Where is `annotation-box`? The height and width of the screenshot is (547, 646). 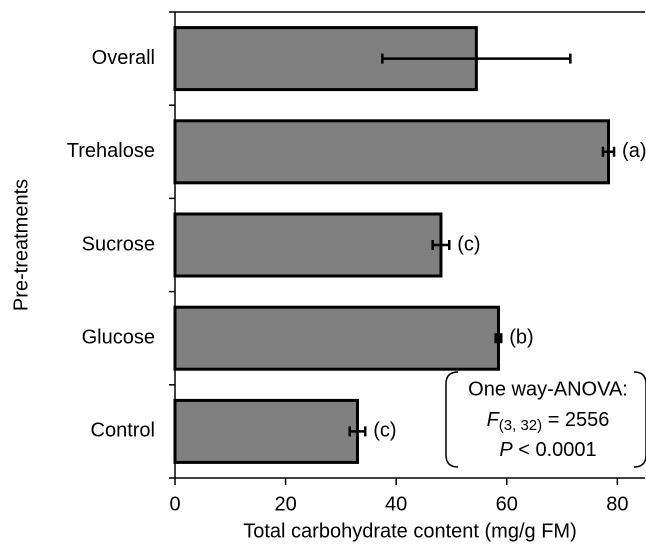 annotation-box is located at coordinates (545, 419).